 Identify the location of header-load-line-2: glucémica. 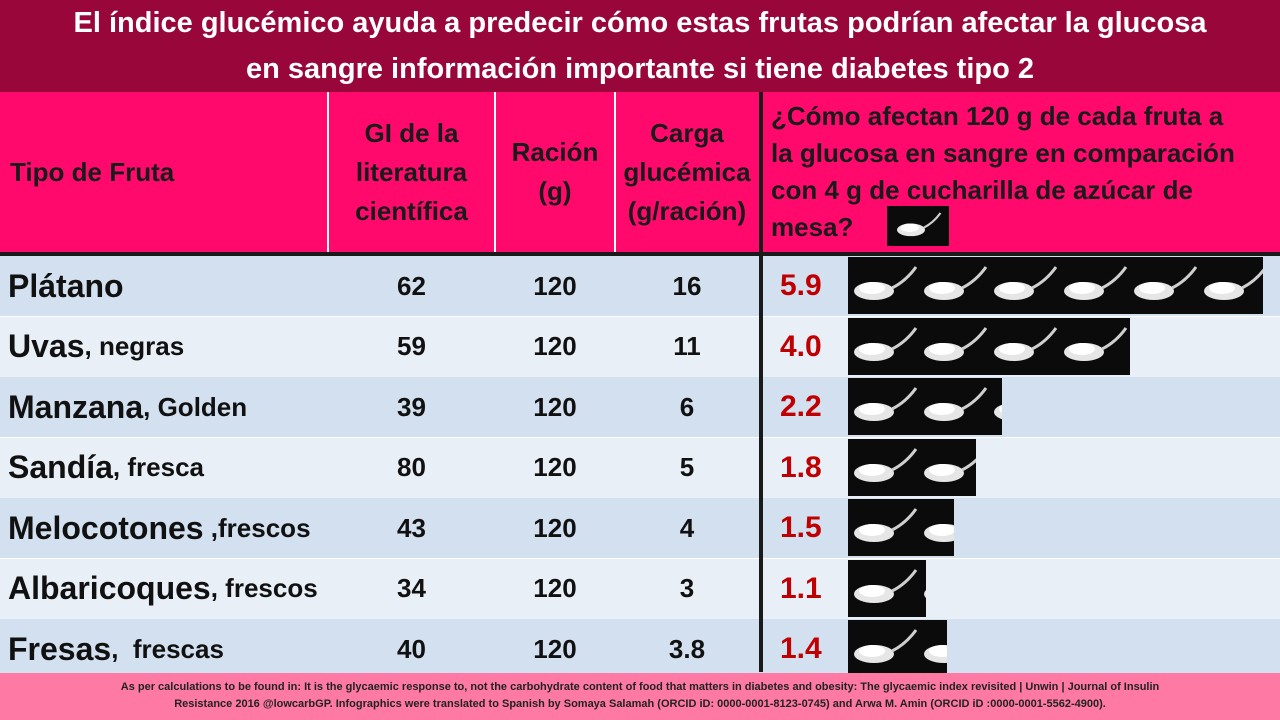
(687, 171).